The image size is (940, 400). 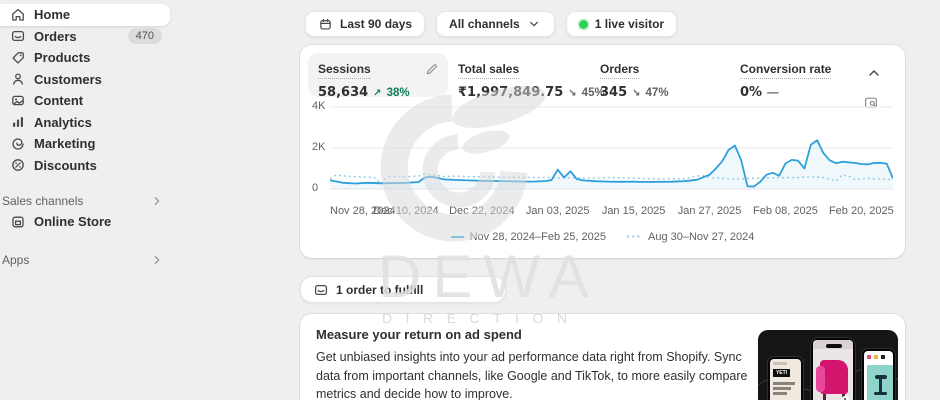 What do you see at coordinates (63, 122) in the screenshot?
I see `sidebar-item-label: Analytics` at bounding box center [63, 122].